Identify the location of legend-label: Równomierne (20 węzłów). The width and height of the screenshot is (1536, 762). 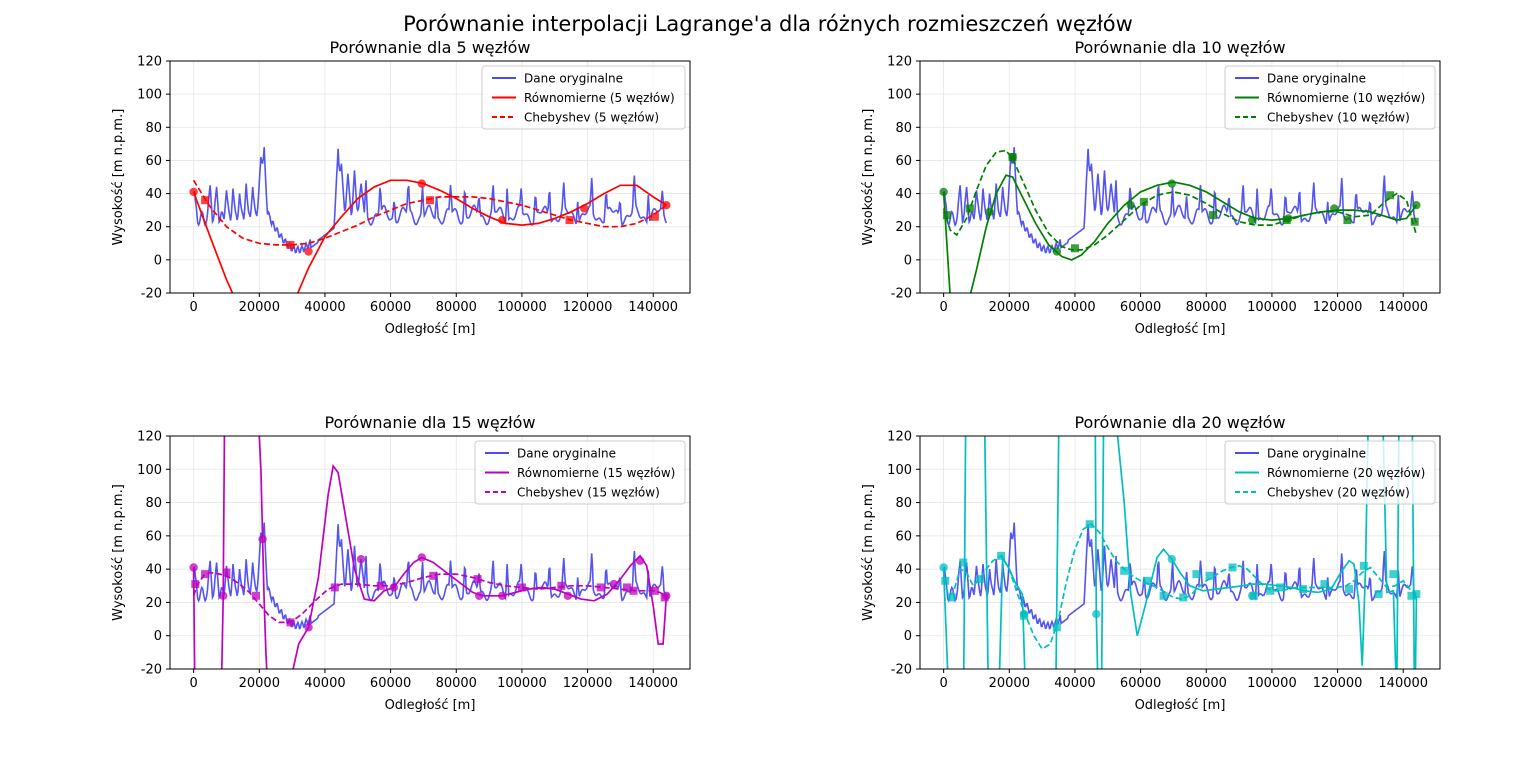
(1346, 473).